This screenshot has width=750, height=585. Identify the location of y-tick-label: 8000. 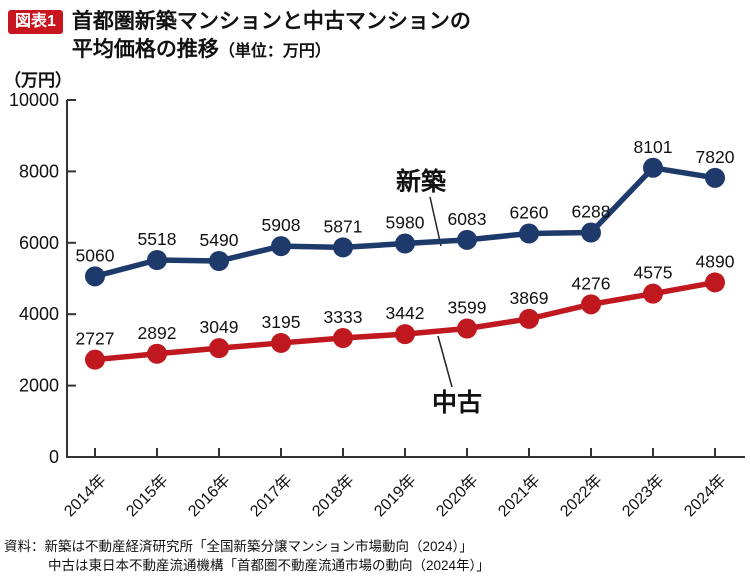
(39, 171).